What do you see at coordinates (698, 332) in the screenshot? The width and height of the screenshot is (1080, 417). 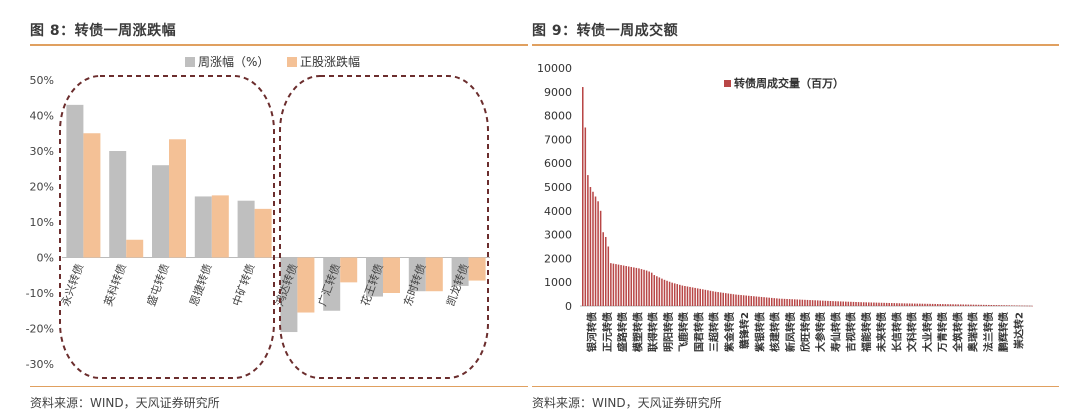 I see `category-label: 国君转债` at bounding box center [698, 332].